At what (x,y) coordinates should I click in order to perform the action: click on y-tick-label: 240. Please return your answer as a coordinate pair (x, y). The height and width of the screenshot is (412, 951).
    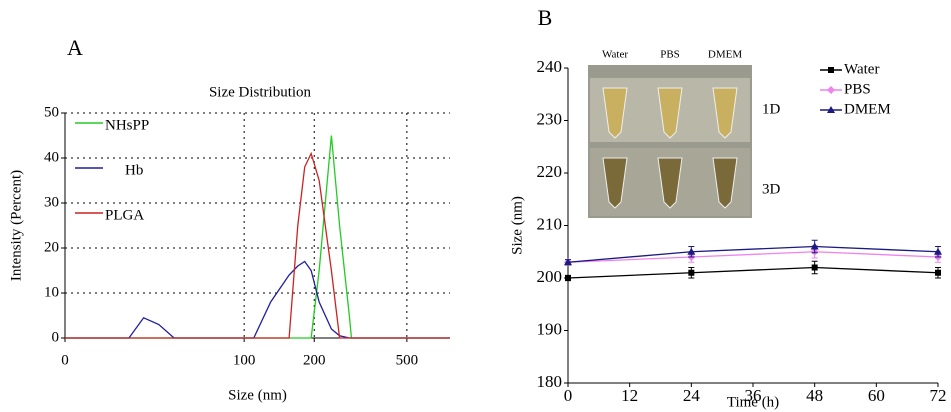
    Looking at the image, I should click on (550, 66).